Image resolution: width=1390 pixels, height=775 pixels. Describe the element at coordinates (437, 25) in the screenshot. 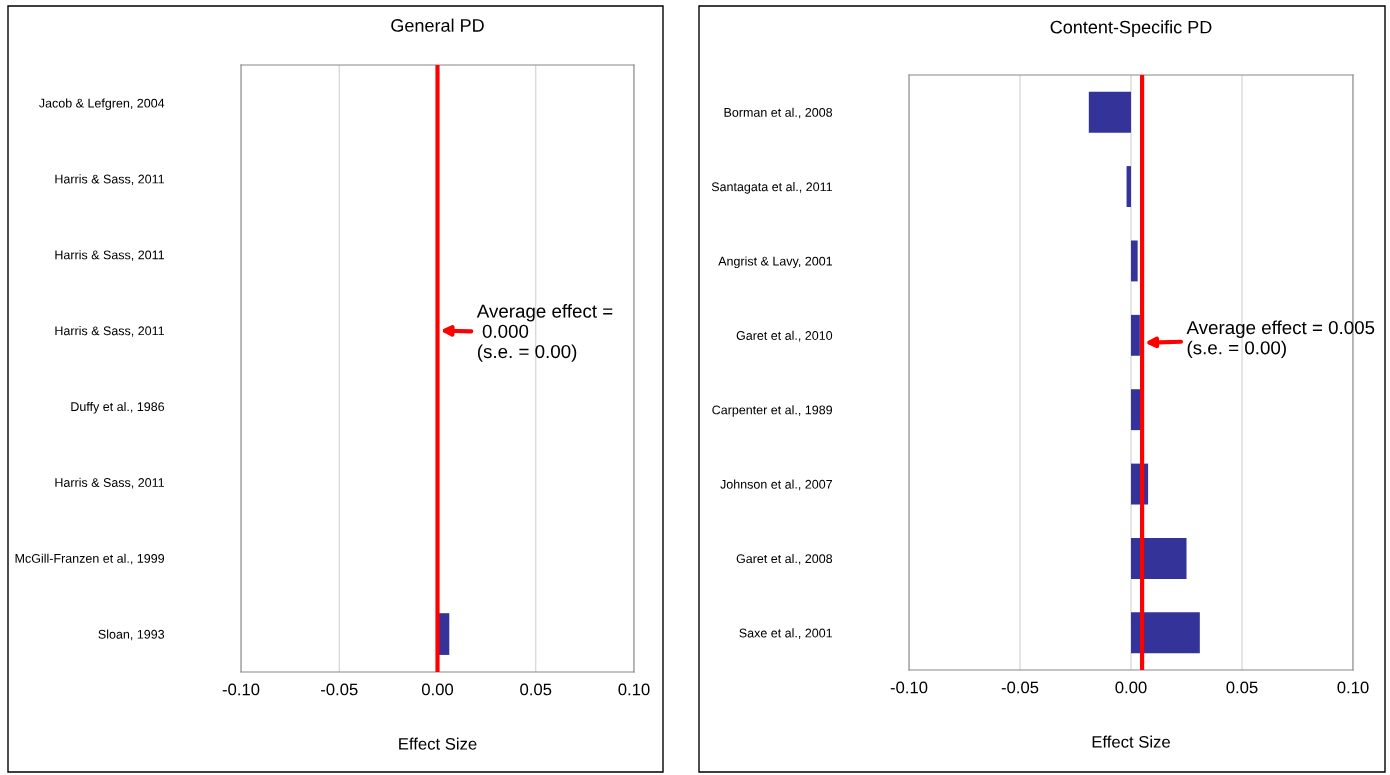

I see `chart-title: General PD` at that location.